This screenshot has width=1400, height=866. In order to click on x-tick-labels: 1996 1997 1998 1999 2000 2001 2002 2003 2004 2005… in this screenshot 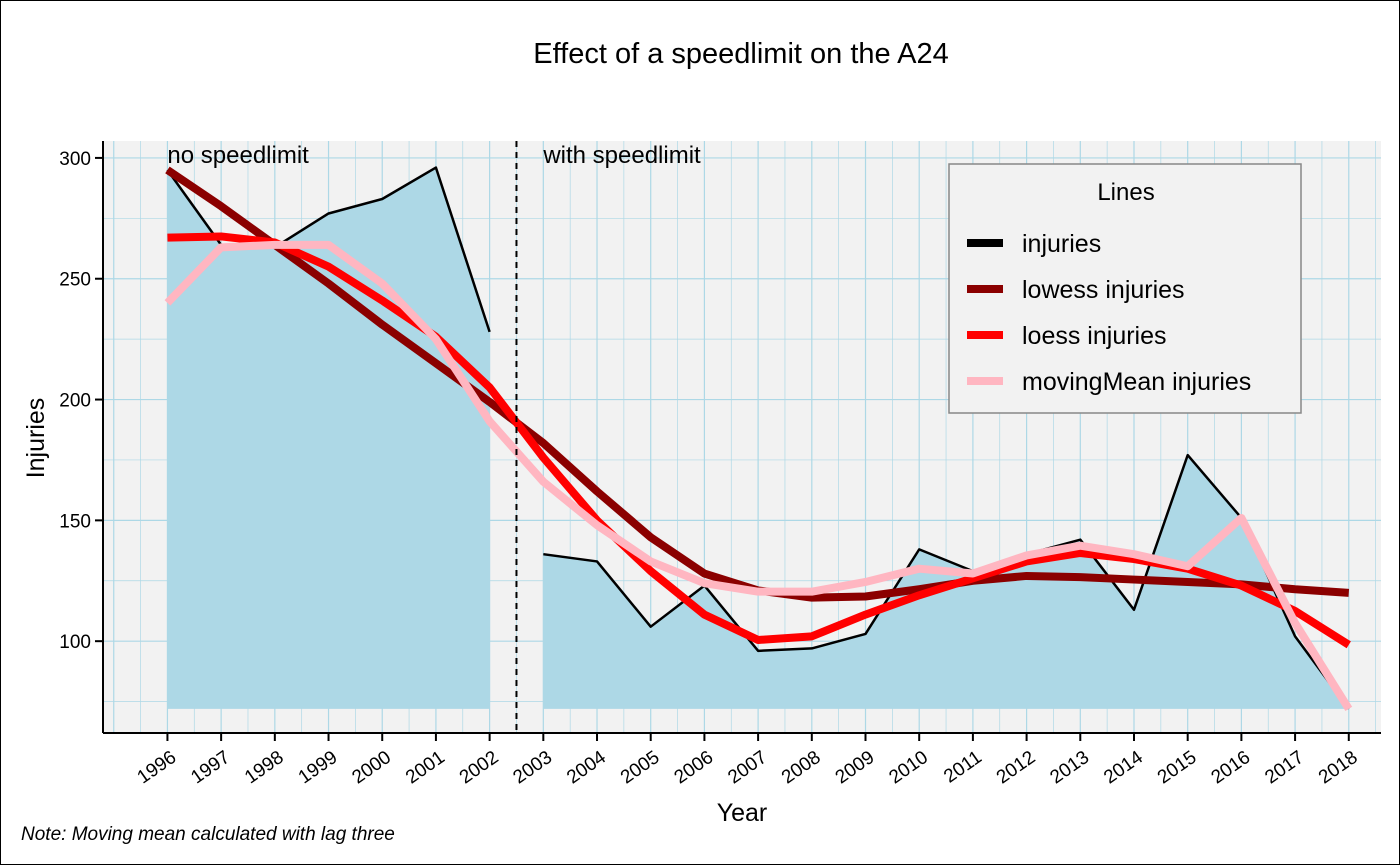, I will do `click(748, 768)`.